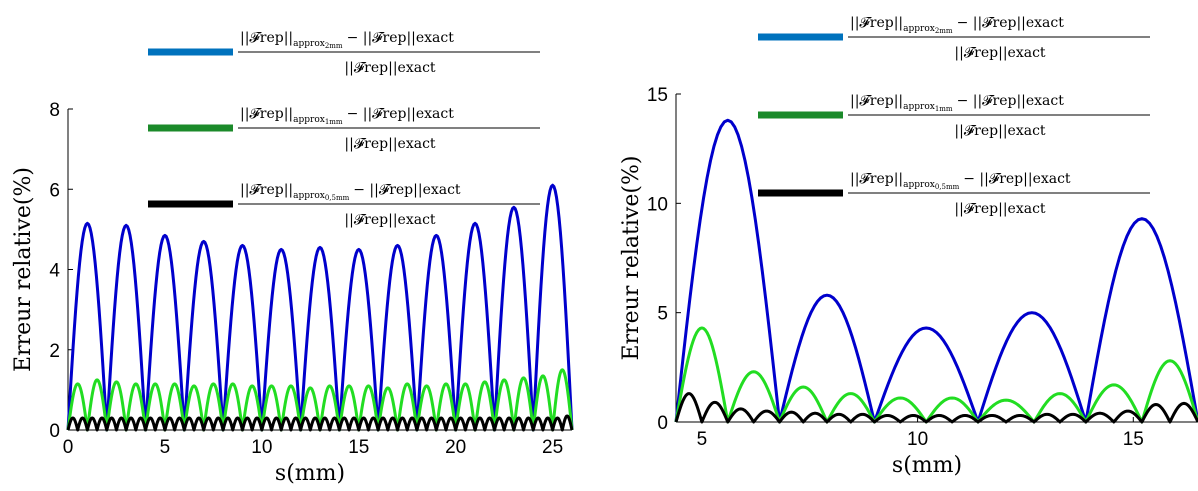  I want to click on y-tick-label: 15, so click(657, 95).